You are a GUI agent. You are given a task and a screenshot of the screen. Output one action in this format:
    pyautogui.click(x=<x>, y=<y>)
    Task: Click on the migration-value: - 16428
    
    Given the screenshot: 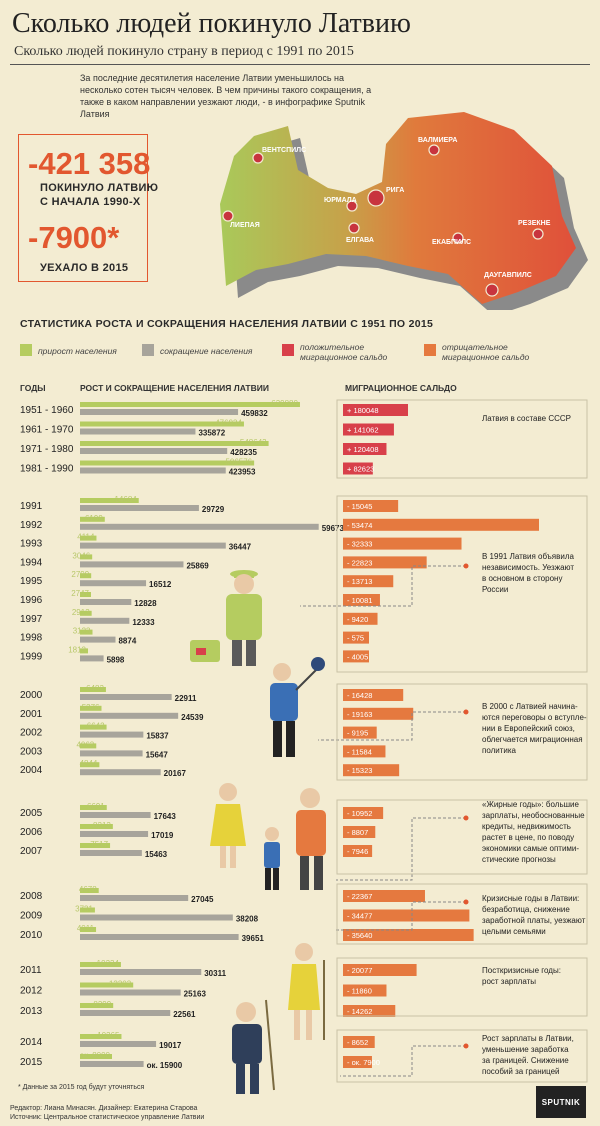 What is the action you would take?
    pyautogui.click(x=359, y=695)
    